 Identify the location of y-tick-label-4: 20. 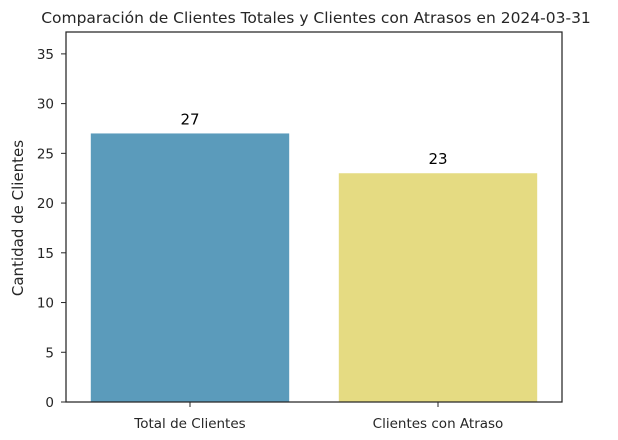
(45, 204).